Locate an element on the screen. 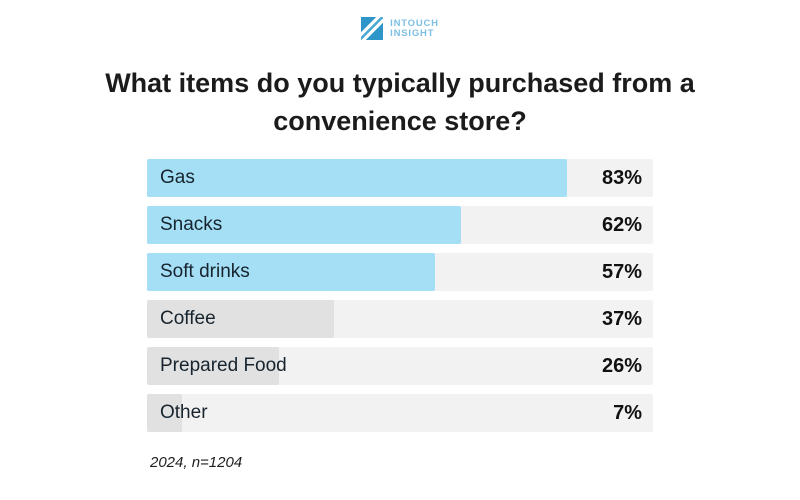 The width and height of the screenshot is (800, 500). bar-category-label: Coffee is located at coordinates (188, 318).